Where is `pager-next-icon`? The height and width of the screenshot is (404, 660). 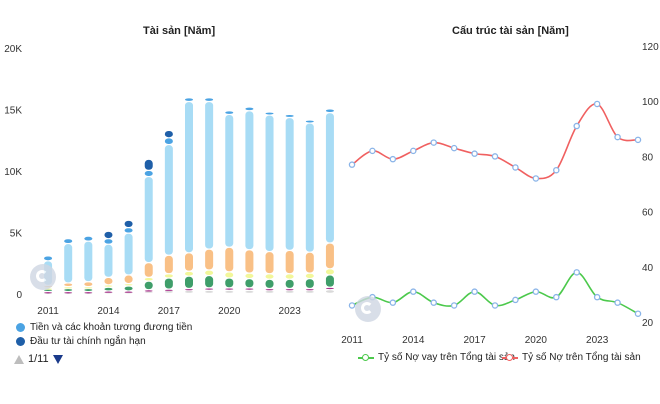 pager-next-icon is located at coordinates (57, 359).